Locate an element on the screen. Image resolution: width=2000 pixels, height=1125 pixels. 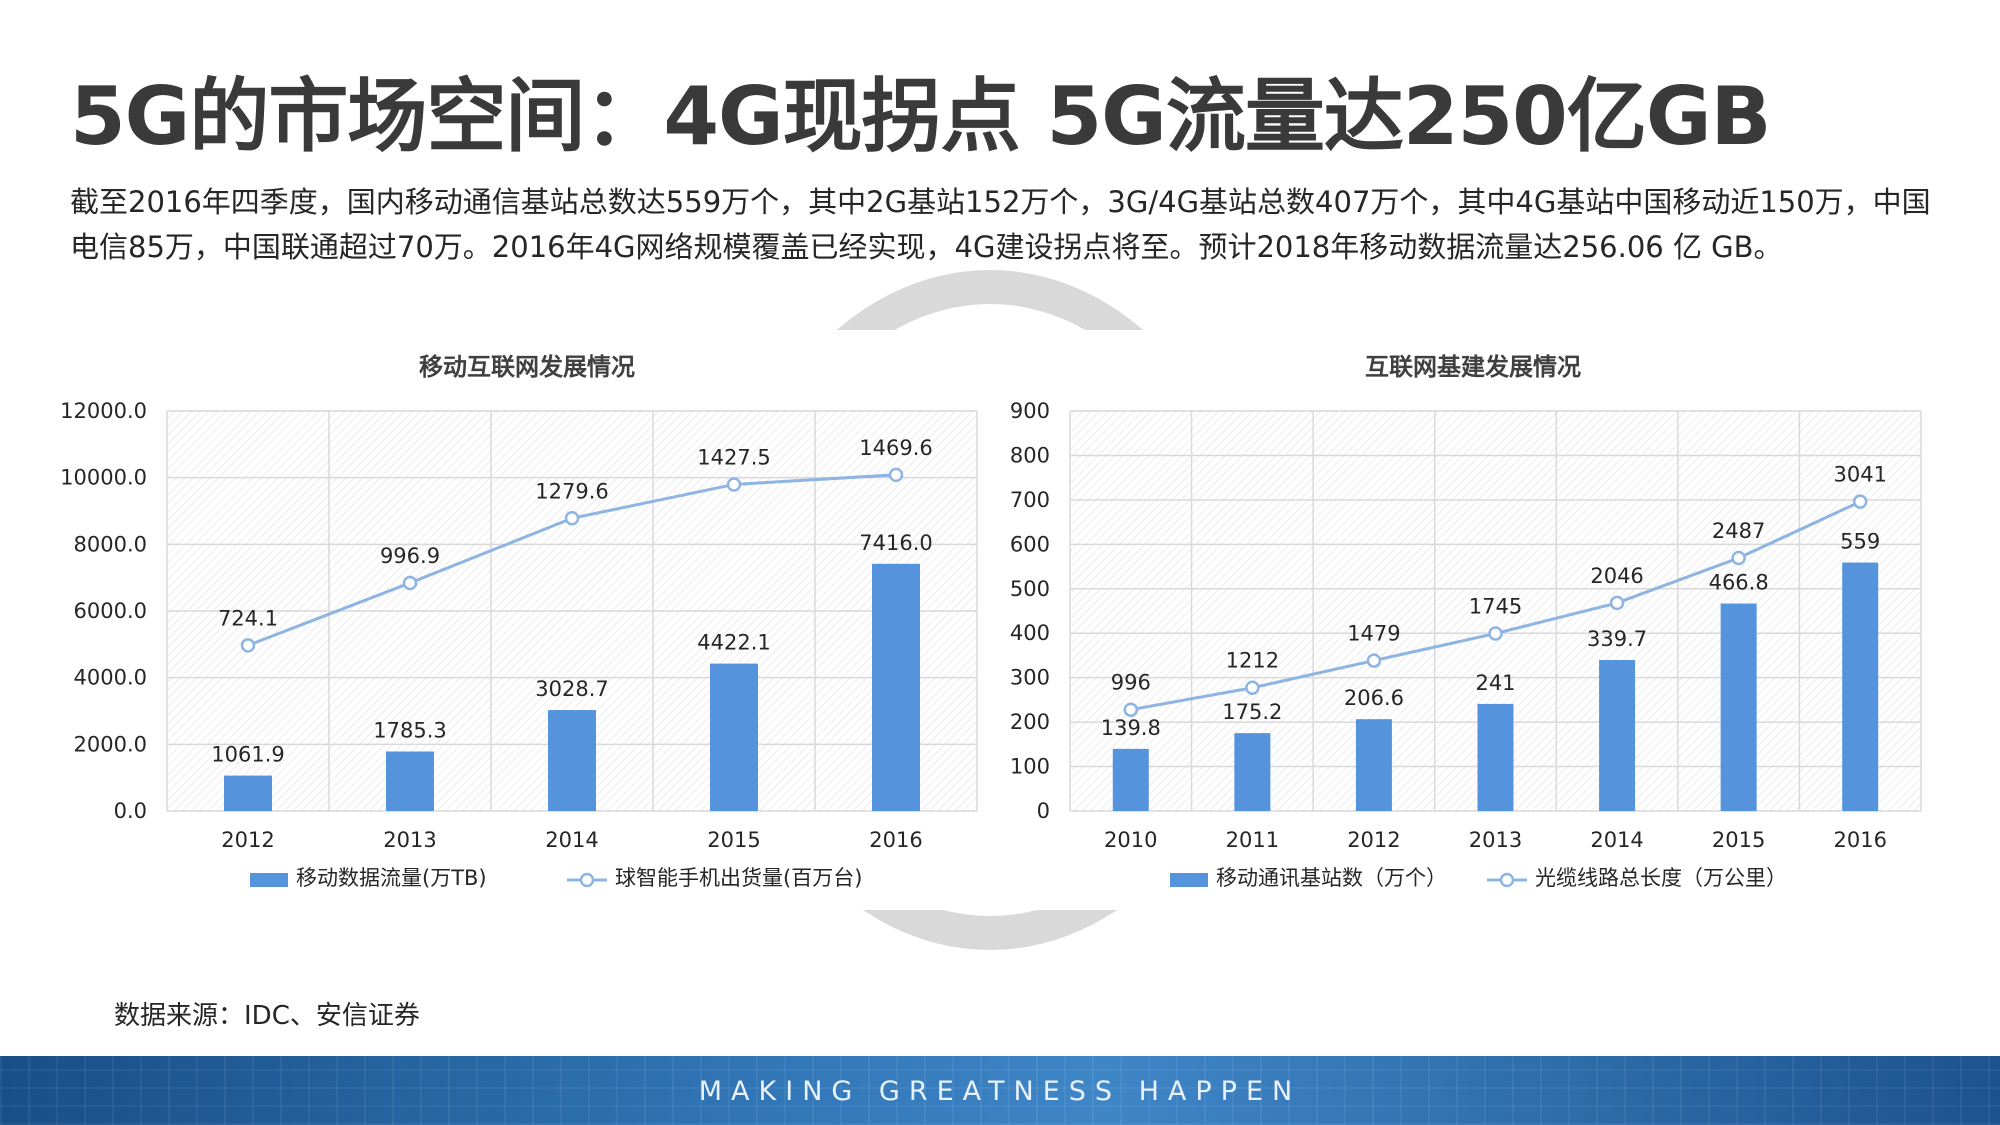
y-tick-label: 8000.0 is located at coordinates (110, 544).